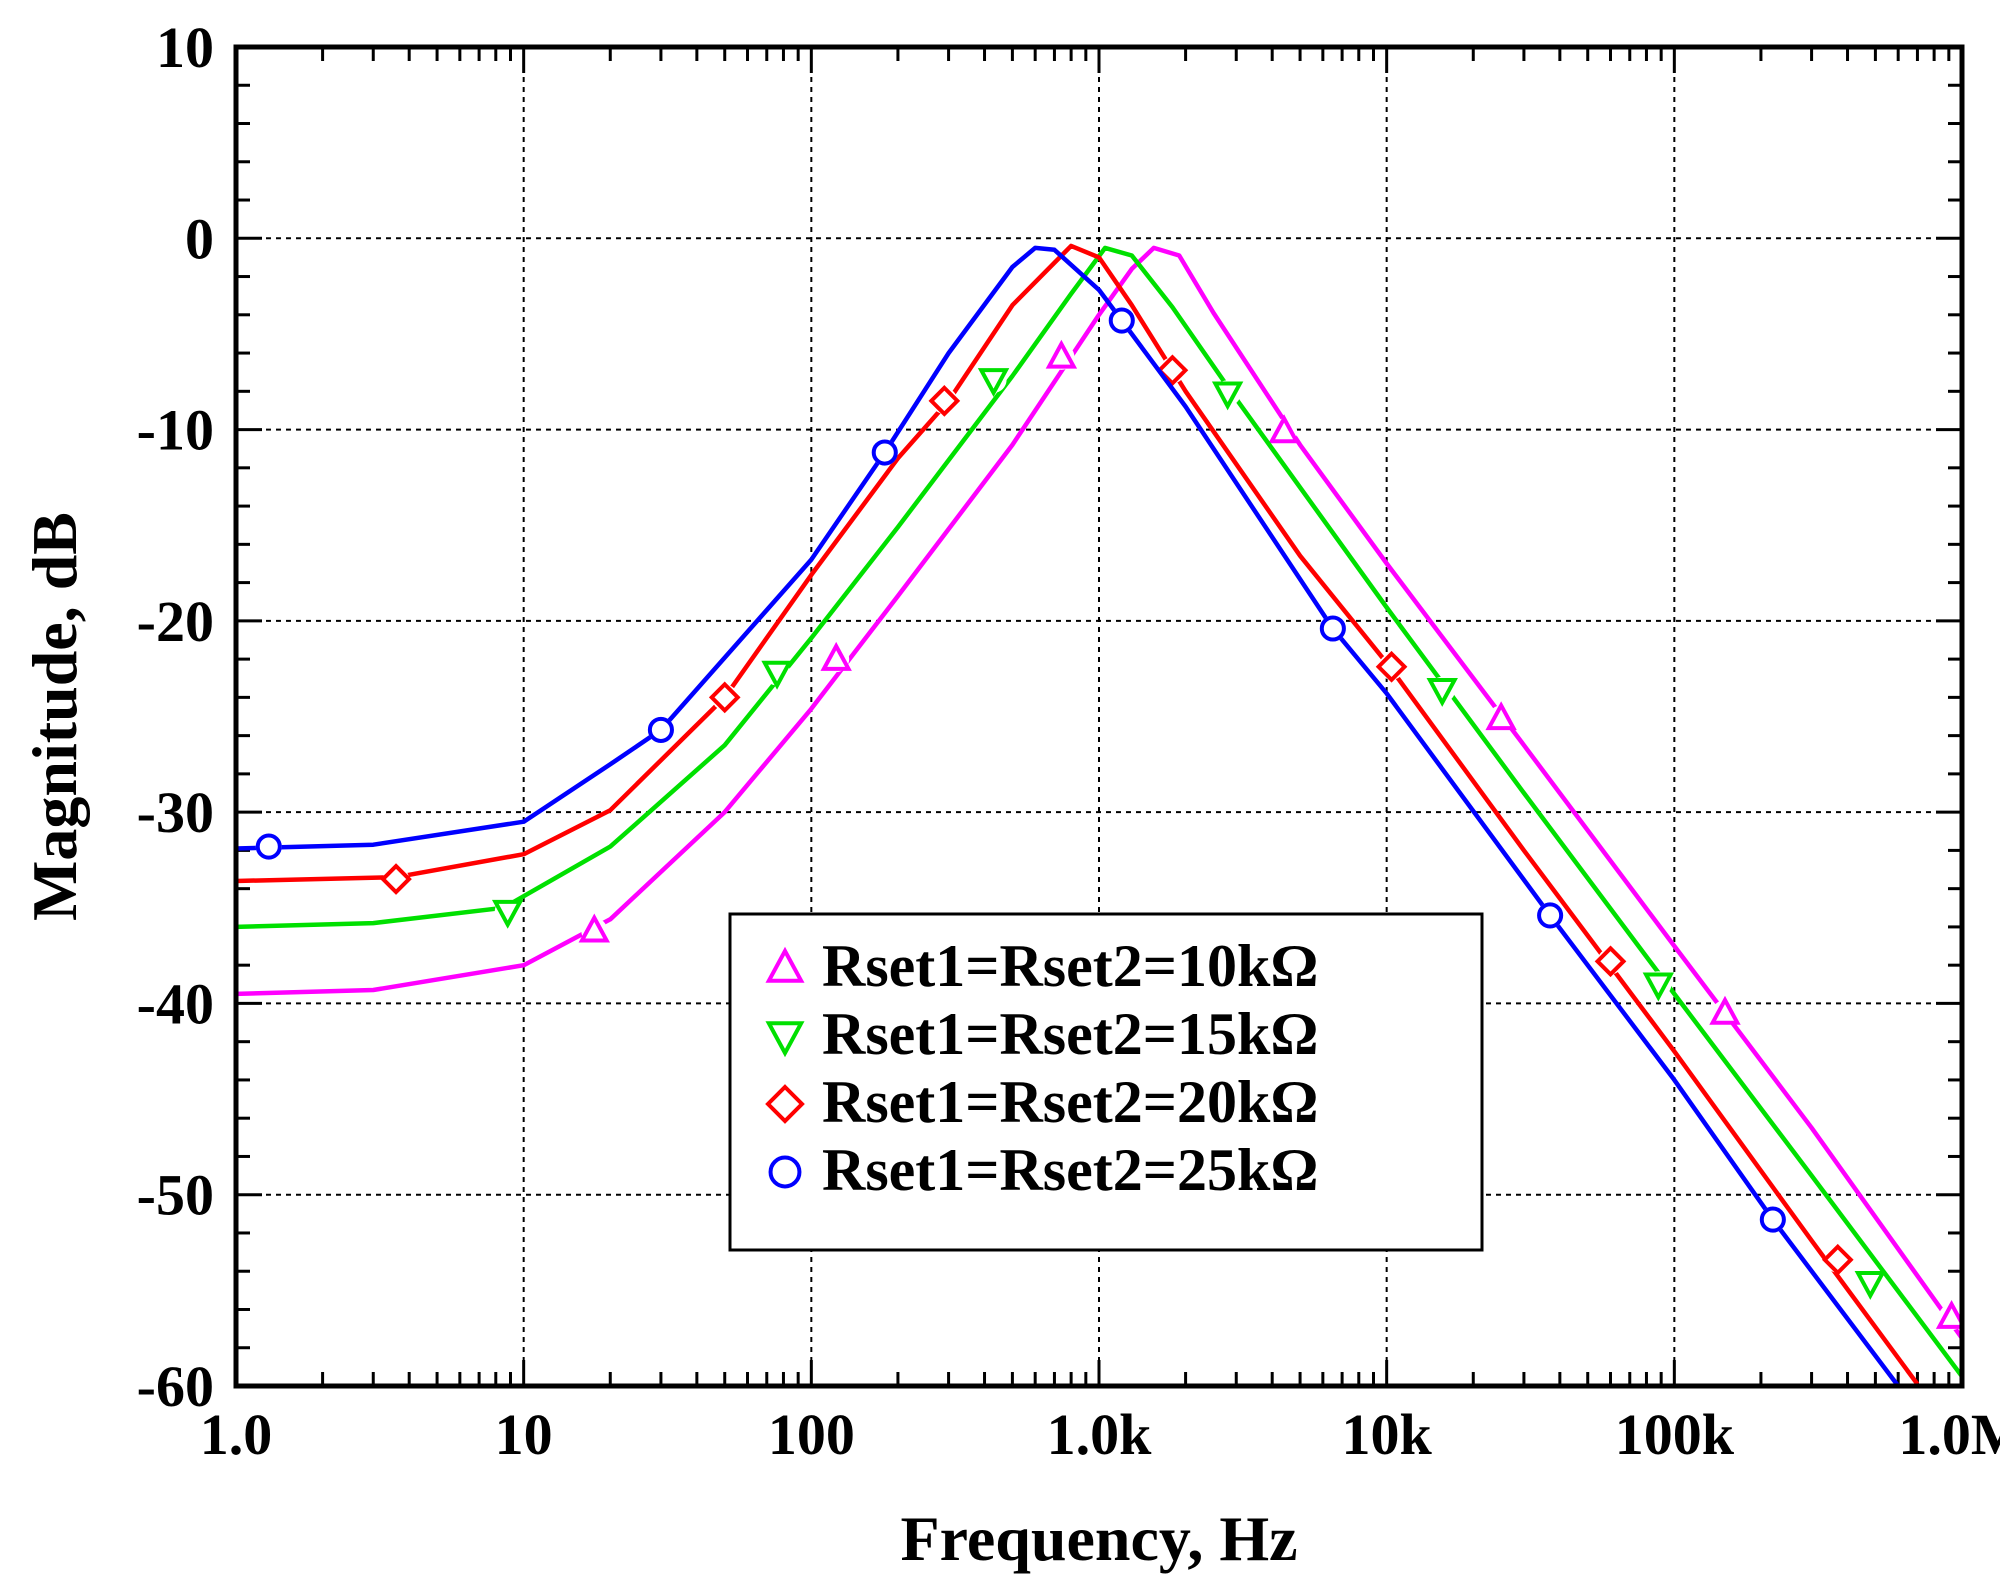  I want to click on x-tick-label: 10k, so click(1387, 1434).